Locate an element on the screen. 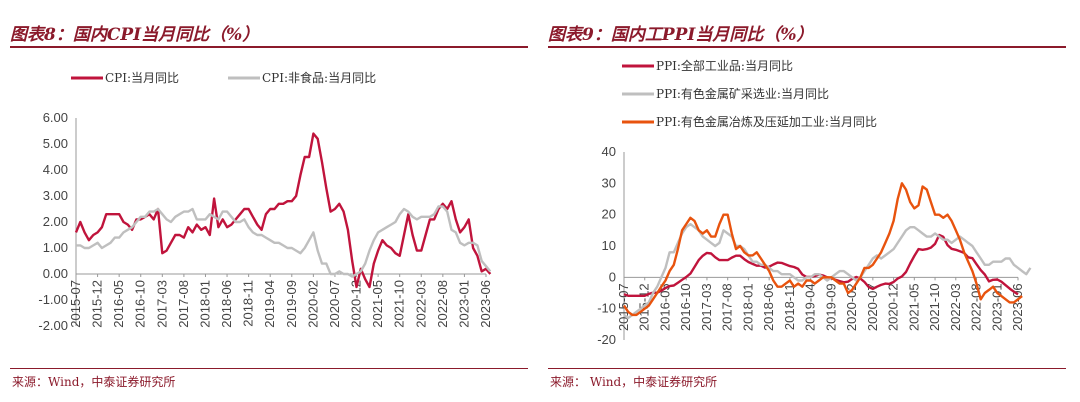  y-tick-label: -2.00 is located at coordinates (53, 325).